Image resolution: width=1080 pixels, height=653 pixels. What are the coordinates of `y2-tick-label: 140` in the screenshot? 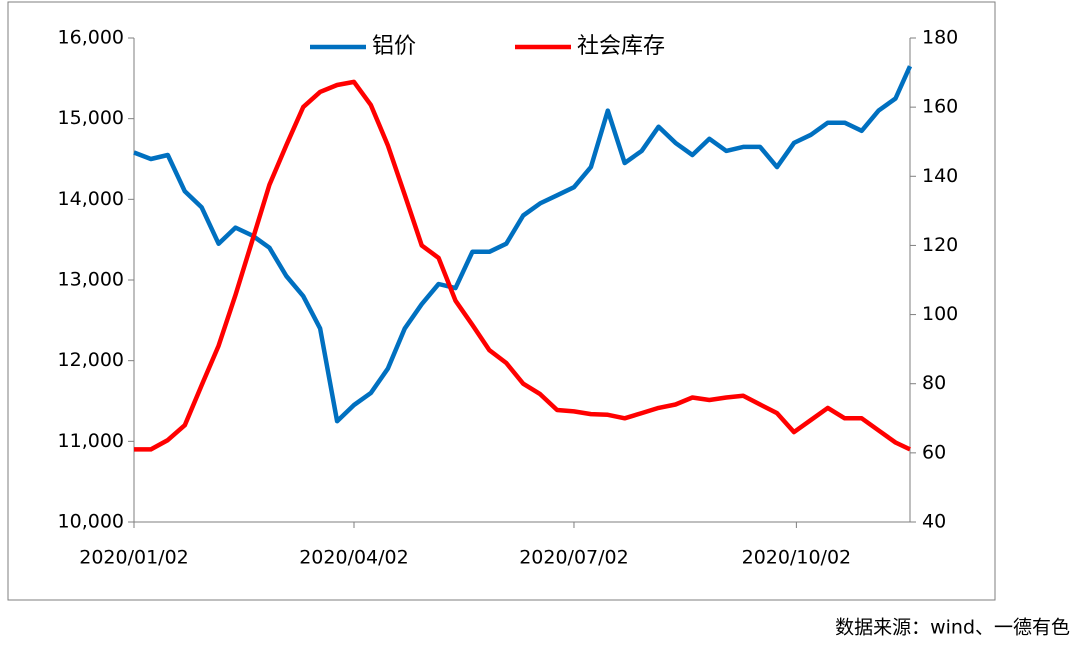 It's located at (940, 176).